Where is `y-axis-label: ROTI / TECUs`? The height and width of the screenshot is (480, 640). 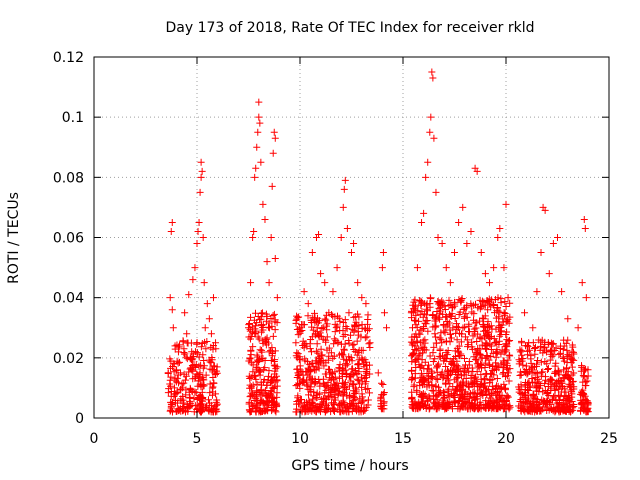
y-axis-label: ROTI / TECUs is located at coordinates (14, 238).